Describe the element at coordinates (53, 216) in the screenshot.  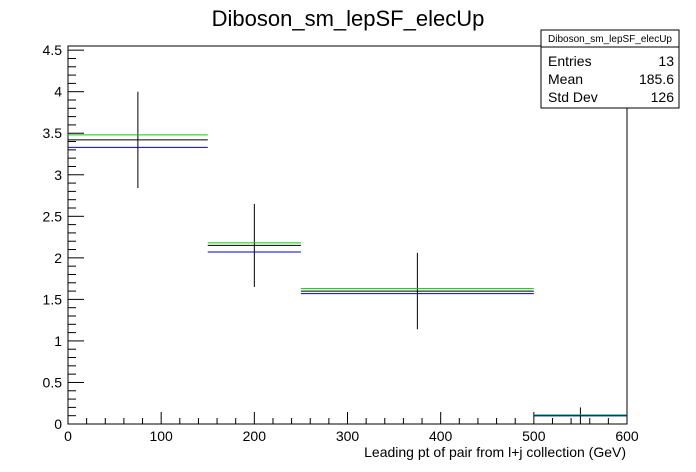
I see `y-tick-label: 2.5` at that location.